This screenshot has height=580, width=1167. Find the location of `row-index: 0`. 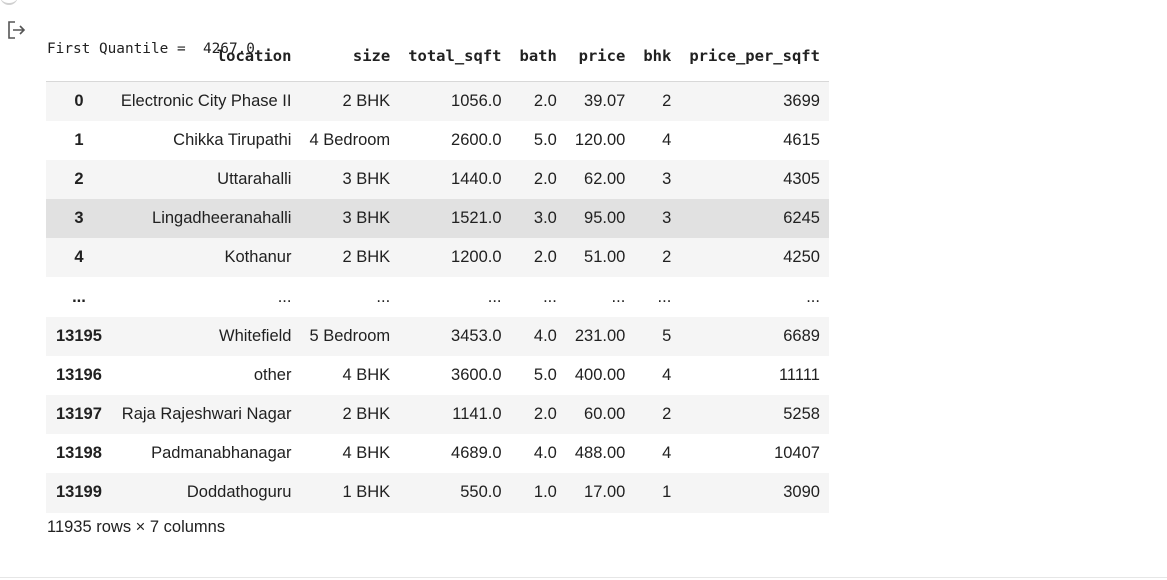

row-index: 0 is located at coordinates (79, 100).